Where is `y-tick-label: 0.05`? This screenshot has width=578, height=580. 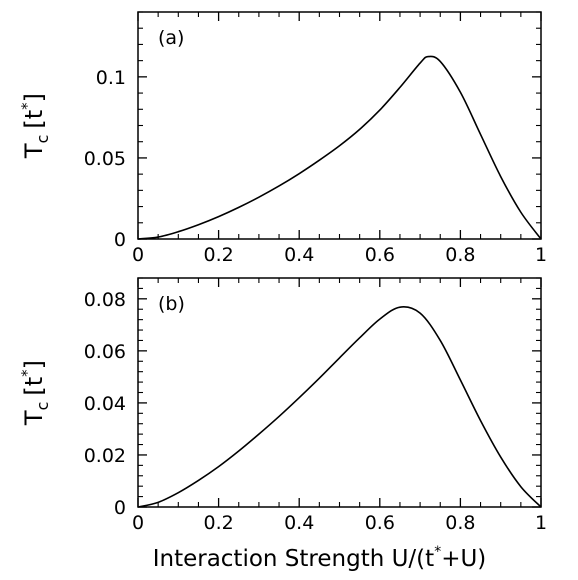 y-tick-label: 0.05 is located at coordinates (105, 159).